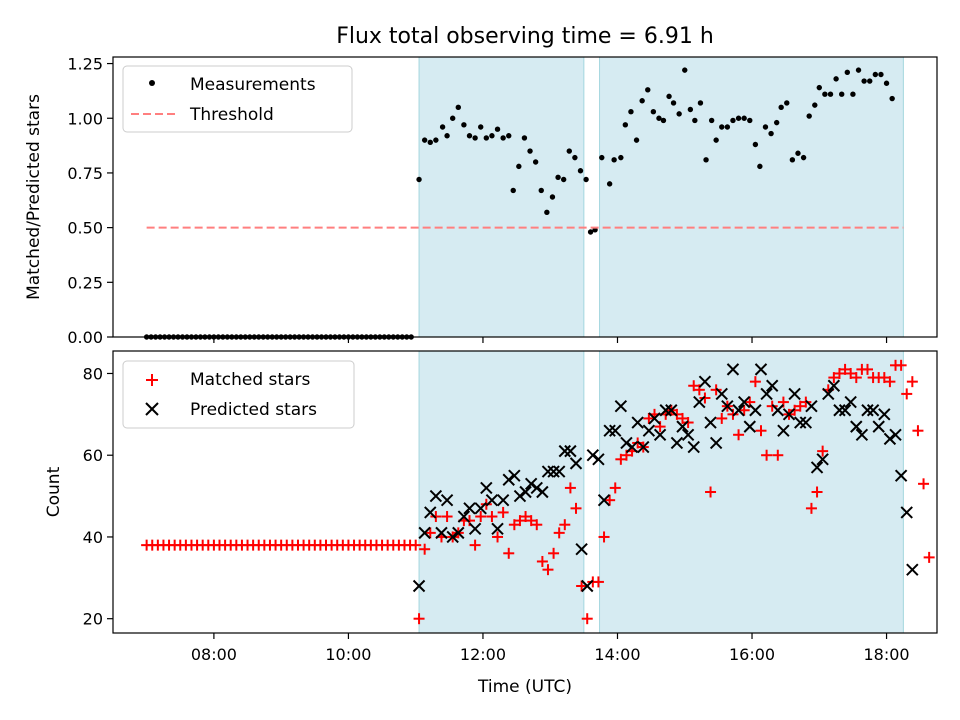 The image size is (960, 720). I want to click on chart-title: Flux total observing time = 6.91 h, so click(525, 36).